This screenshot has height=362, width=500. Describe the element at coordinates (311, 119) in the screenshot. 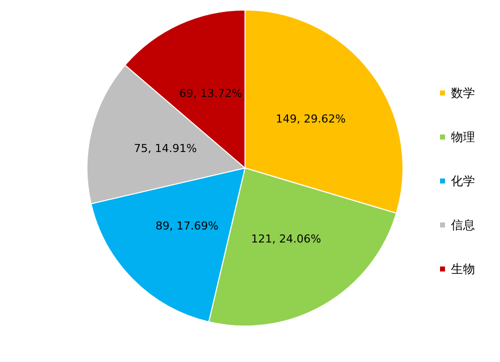

I see `data-label: 149, 29.62%` at that location.